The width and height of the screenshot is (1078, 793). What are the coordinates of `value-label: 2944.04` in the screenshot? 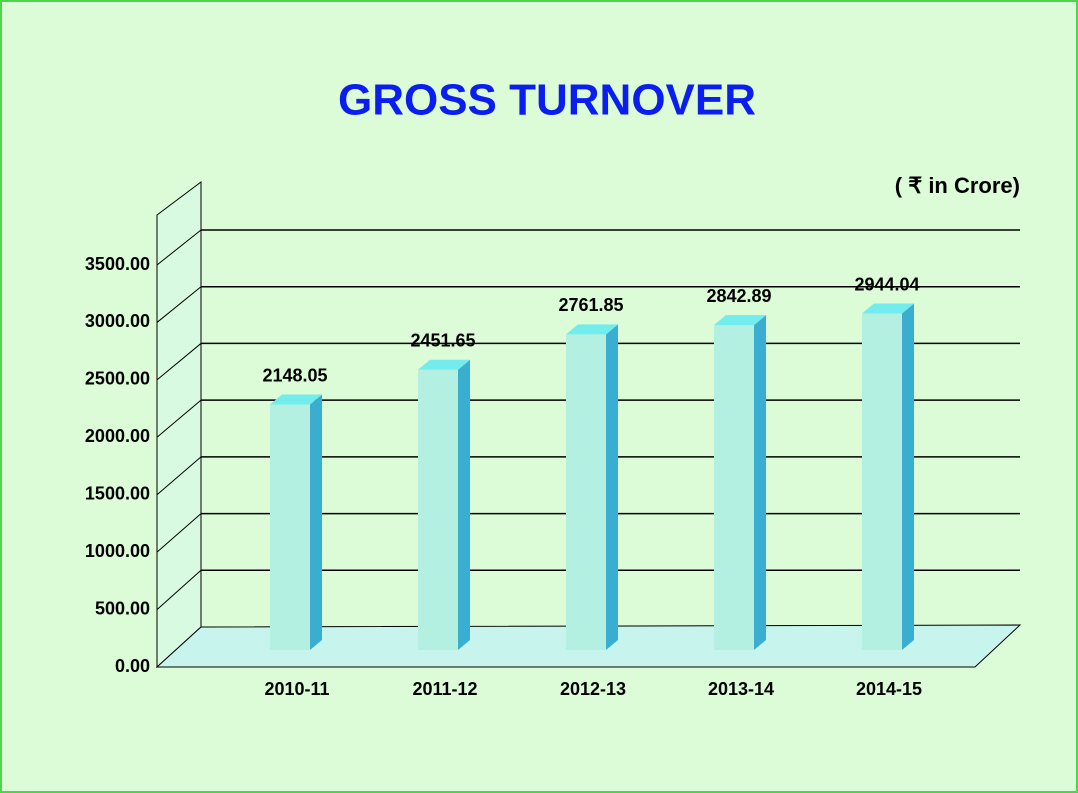 It's located at (886, 284).